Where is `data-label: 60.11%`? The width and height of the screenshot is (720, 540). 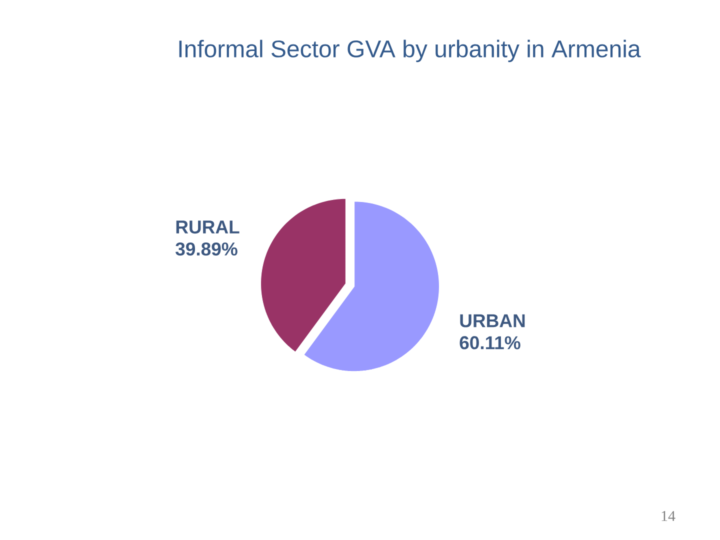
data-label: 60.11% is located at coordinates (490, 343).